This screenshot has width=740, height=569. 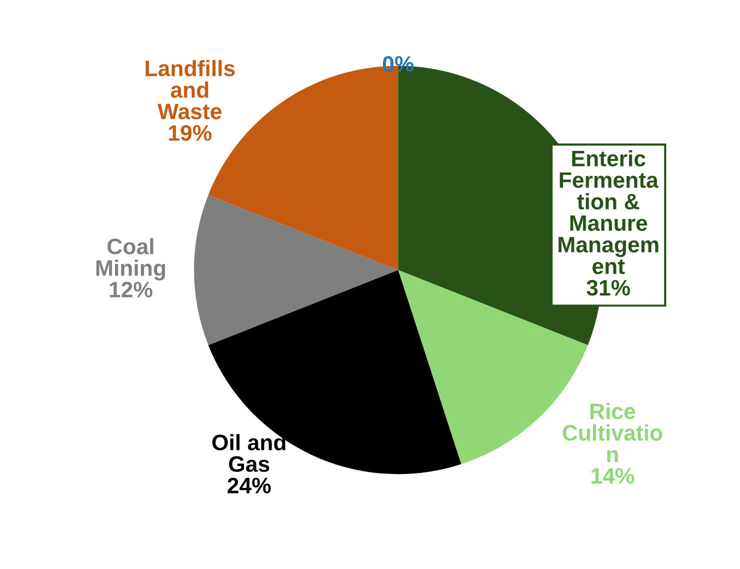 I want to click on data-label: 19%, so click(x=190, y=133).